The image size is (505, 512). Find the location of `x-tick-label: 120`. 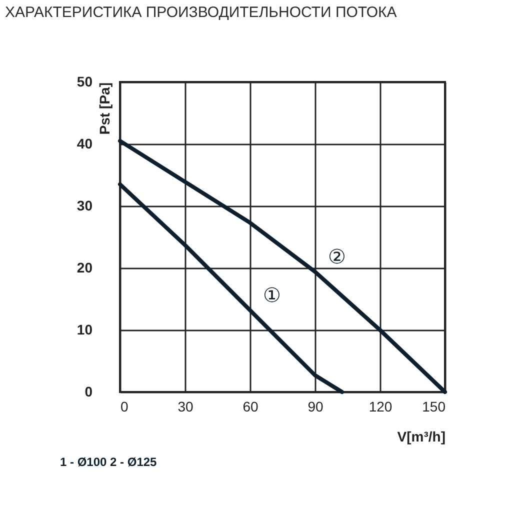

x-tick-label: 120 is located at coordinates (380, 406).